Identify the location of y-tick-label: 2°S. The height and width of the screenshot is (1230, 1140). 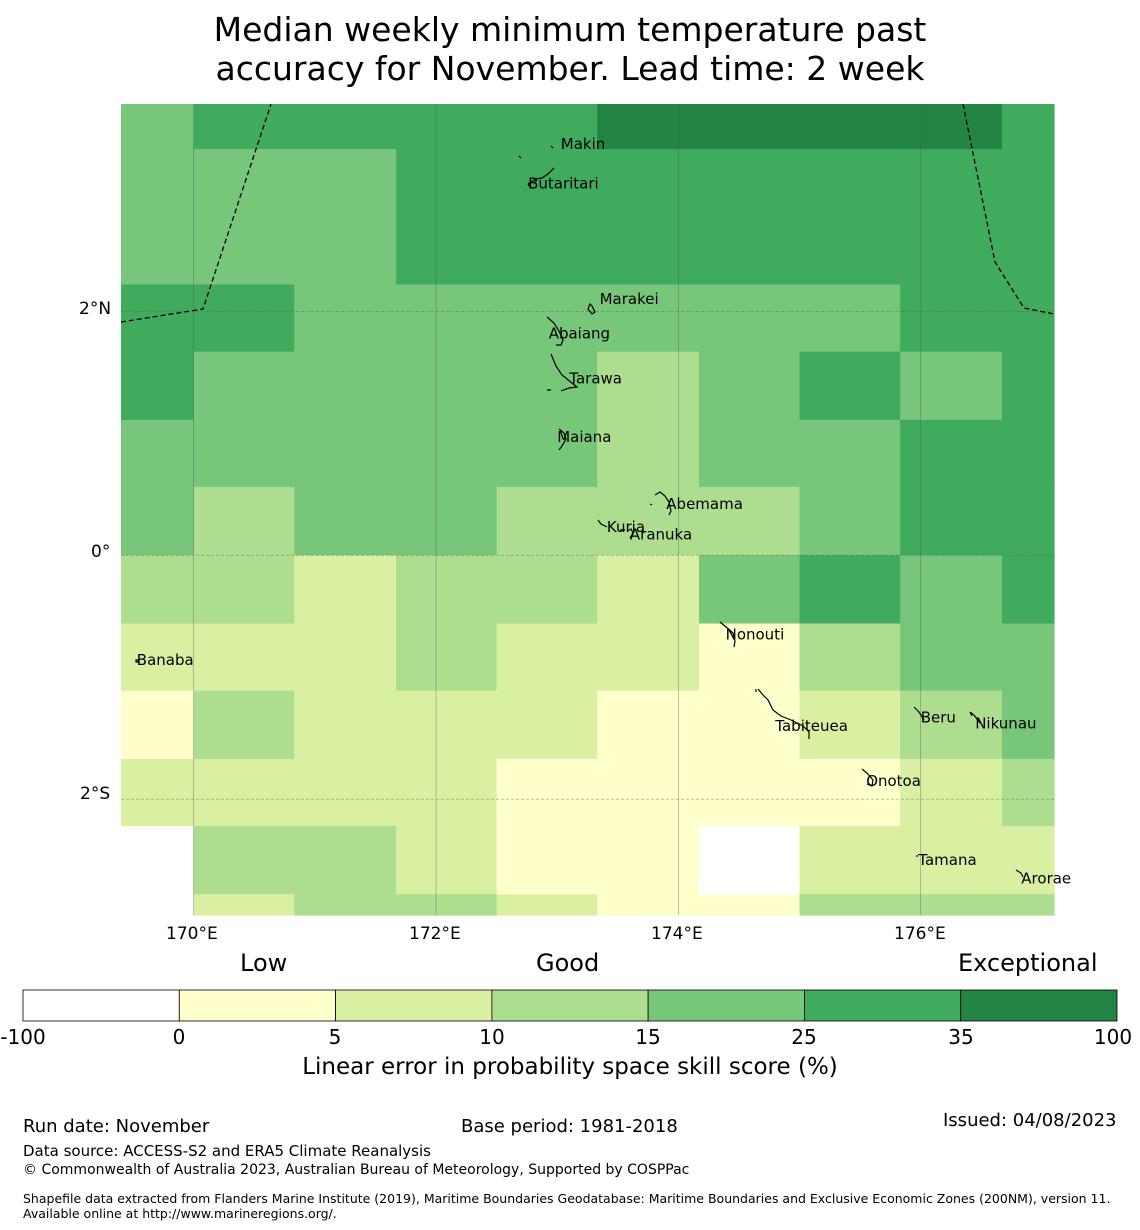
(95, 794).